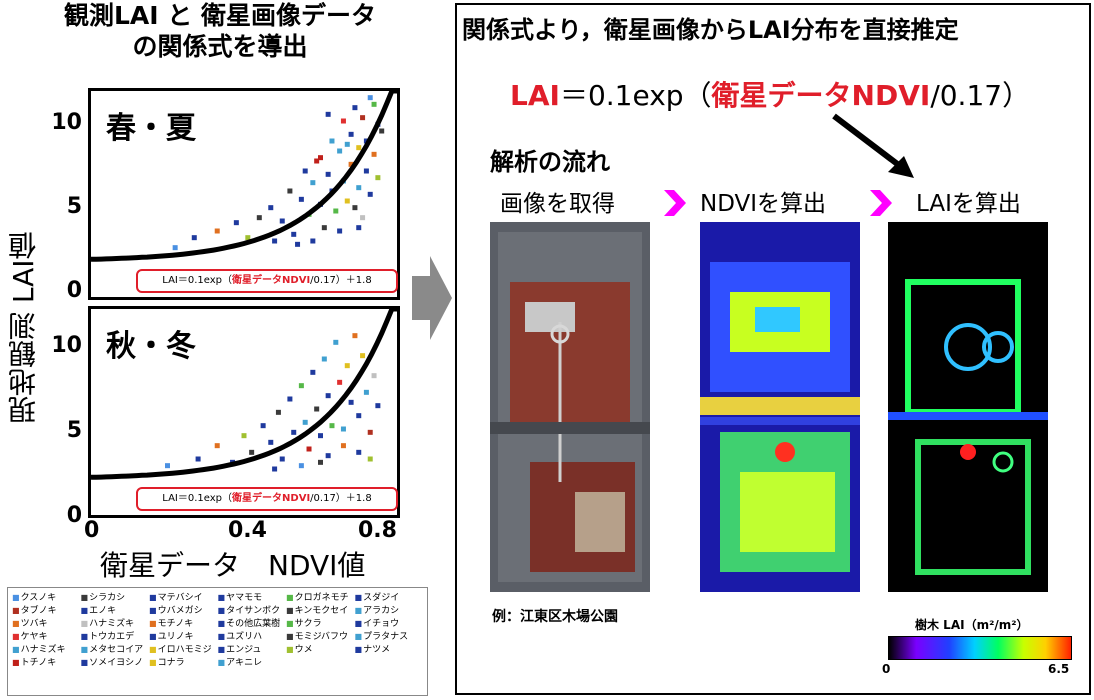  Describe the element at coordinates (233, 565) in the screenshot. I see `x-axis-label: 衛星データ NDVI値` at that location.